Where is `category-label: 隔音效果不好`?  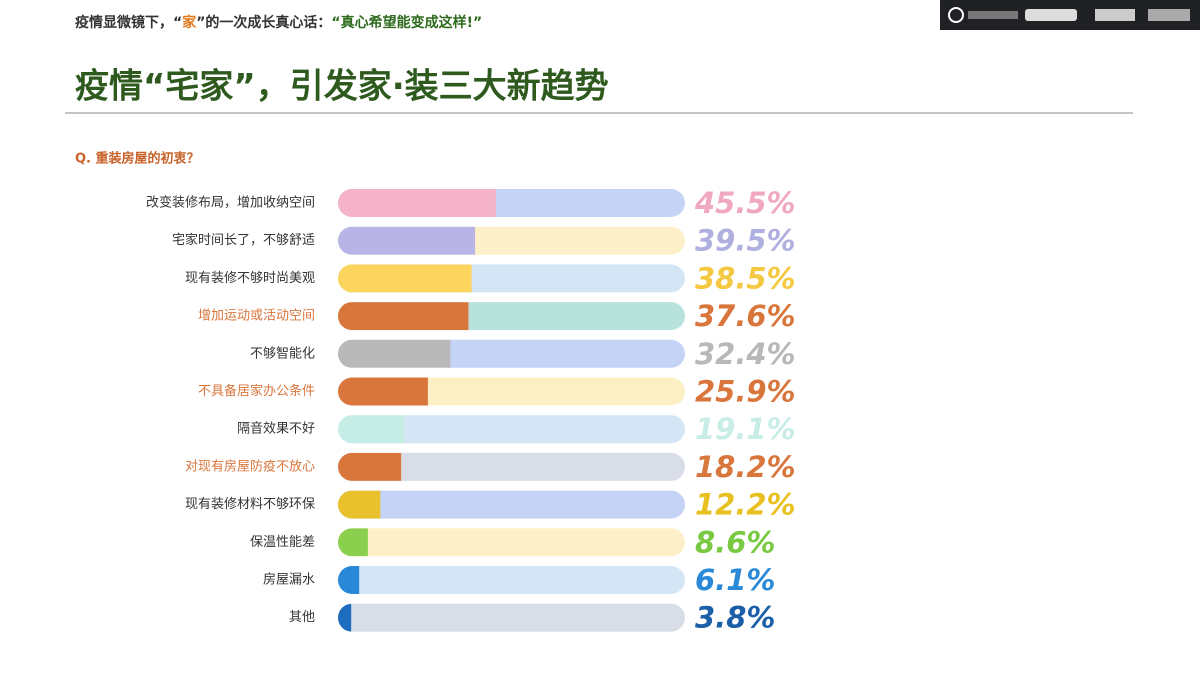 category-label: 隔音效果不好 is located at coordinates (276, 429).